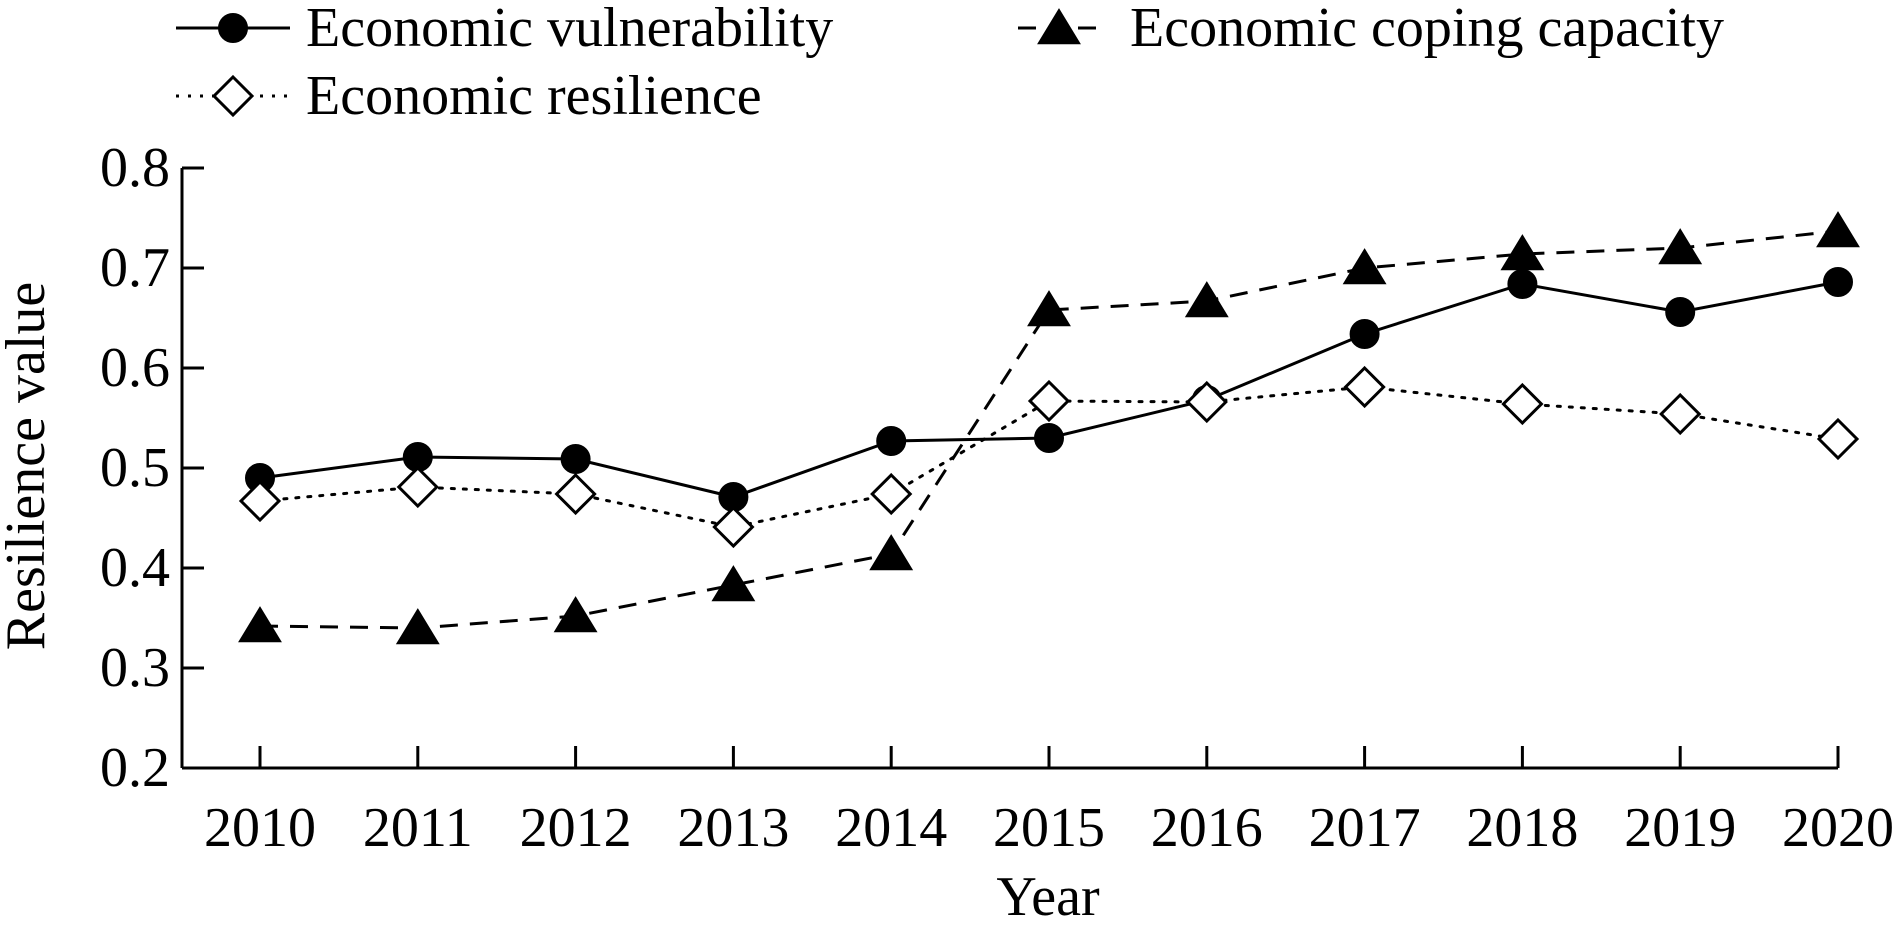 This screenshot has width=1901, height=926. I want to click on x-axis-title: Year, so click(1048, 896).